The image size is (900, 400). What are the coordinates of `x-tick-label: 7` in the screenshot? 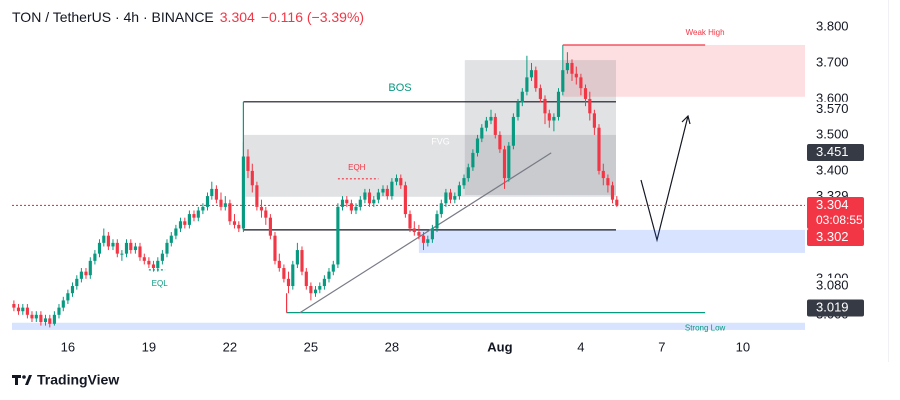 It's located at (661, 346).